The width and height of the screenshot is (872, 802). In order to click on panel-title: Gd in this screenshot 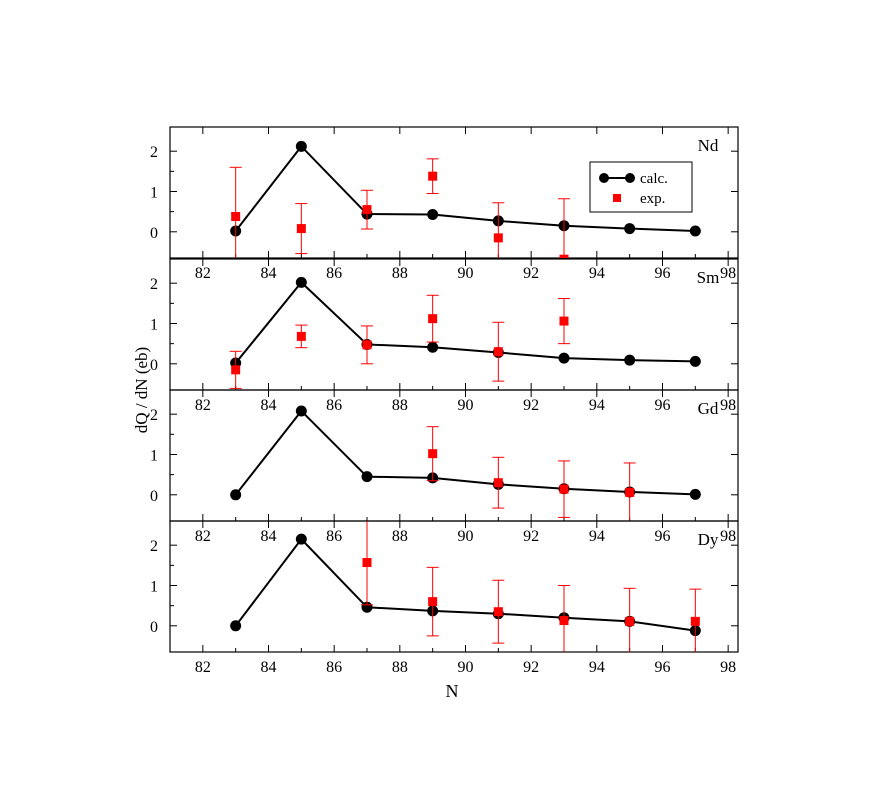, I will do `click(708, 408)`.